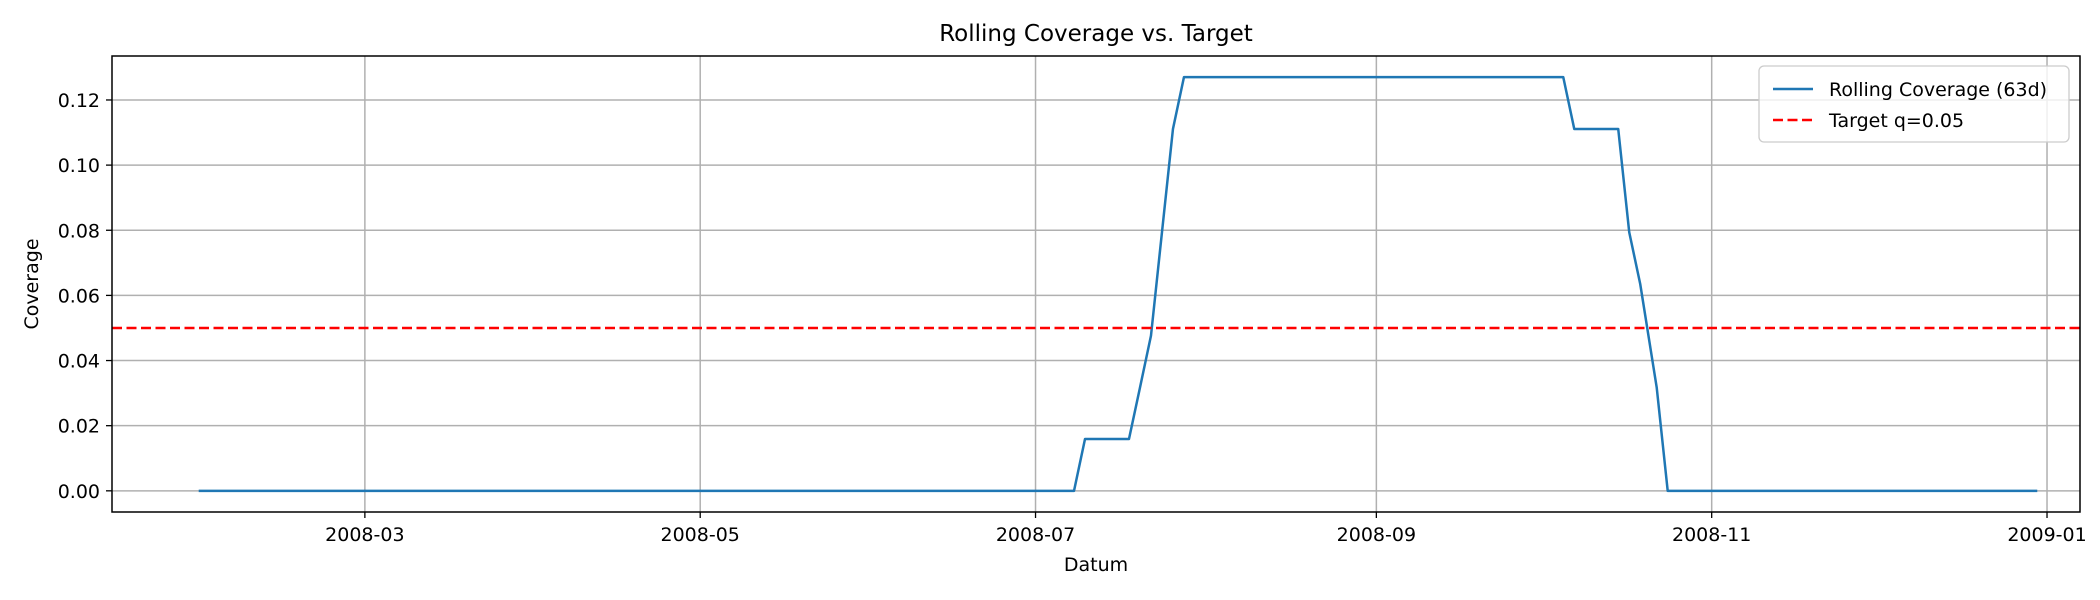 This screenshot has height=600, width=2100. I want to click on y-axis-label: Coverage, so click(32, 283).